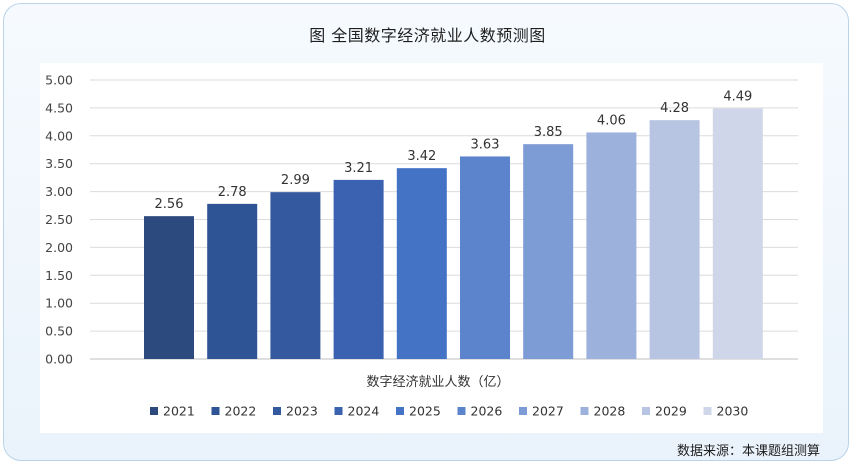  What do you see at coordinates (59, 163) in the screenshot?
I see `y-tick-label: 3.50` at bounding box center [59, 163].